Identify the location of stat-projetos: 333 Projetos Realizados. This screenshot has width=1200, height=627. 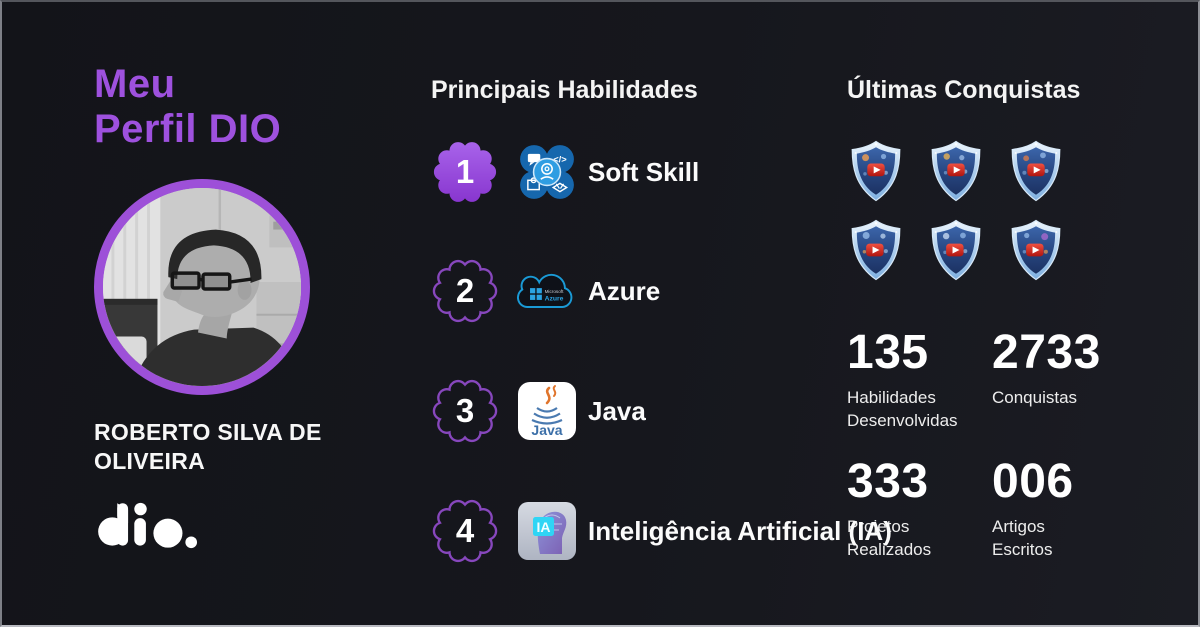
(889, 510).